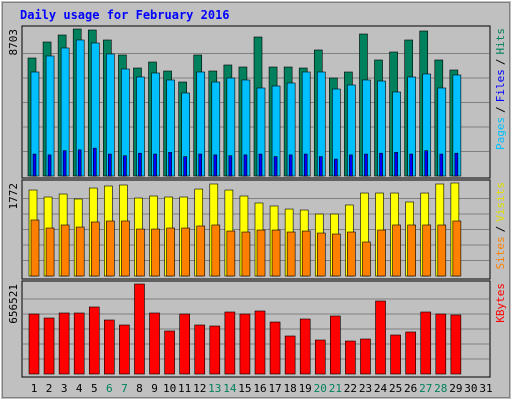  Describe the element at coordinates (500, 202) in the screenshot. I see `legend-label: Visits` at that location.